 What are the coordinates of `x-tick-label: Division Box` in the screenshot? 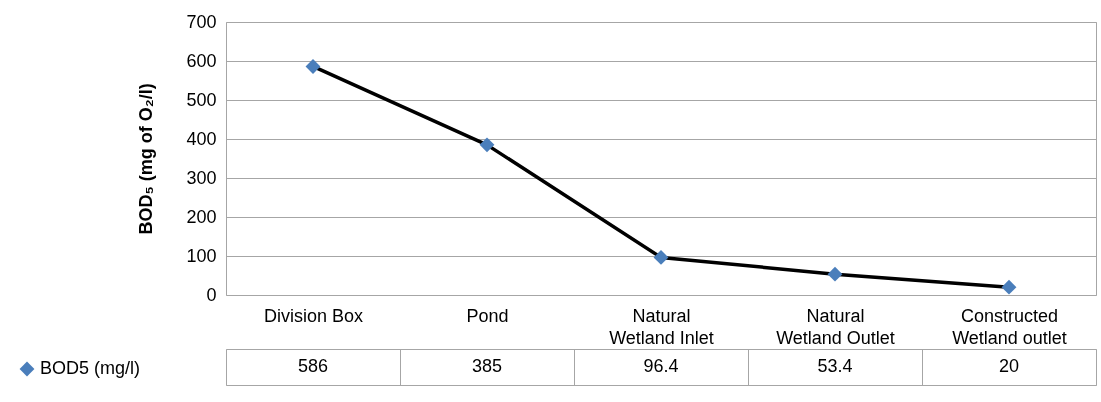 It's located at (313, 315).